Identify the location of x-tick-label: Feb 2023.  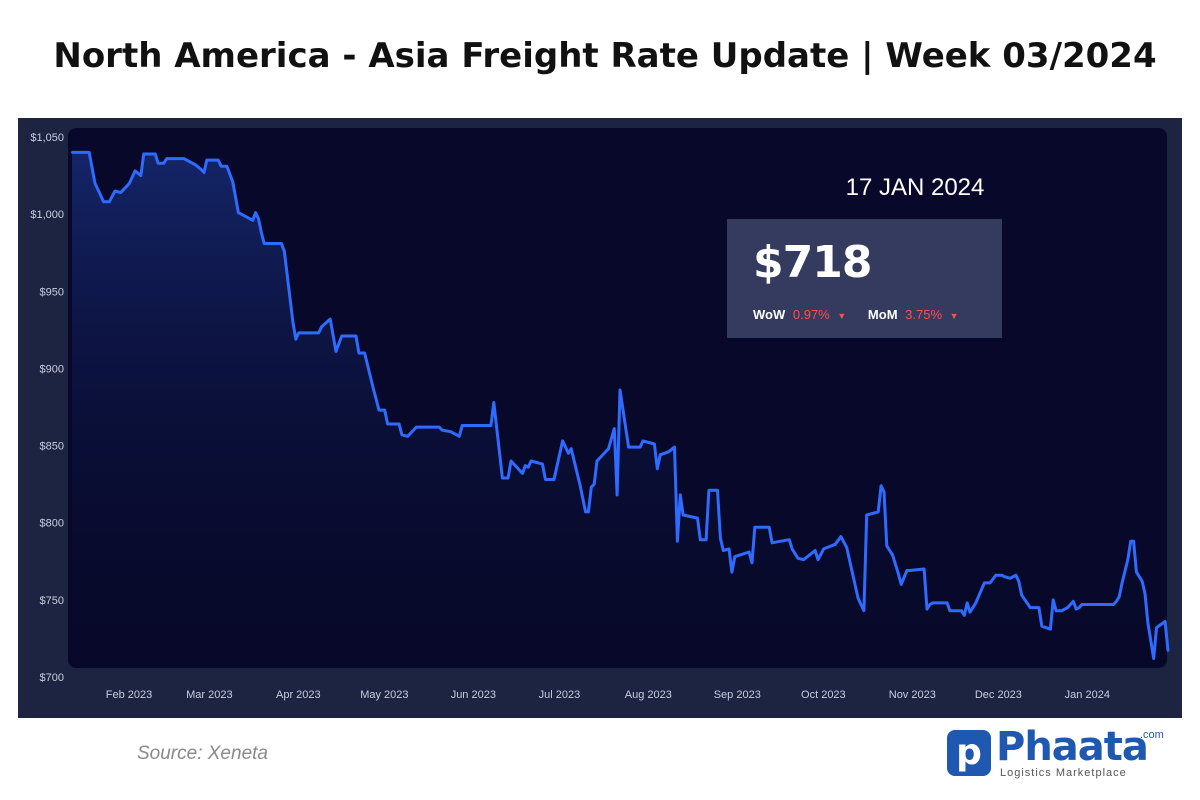
(129, 695).